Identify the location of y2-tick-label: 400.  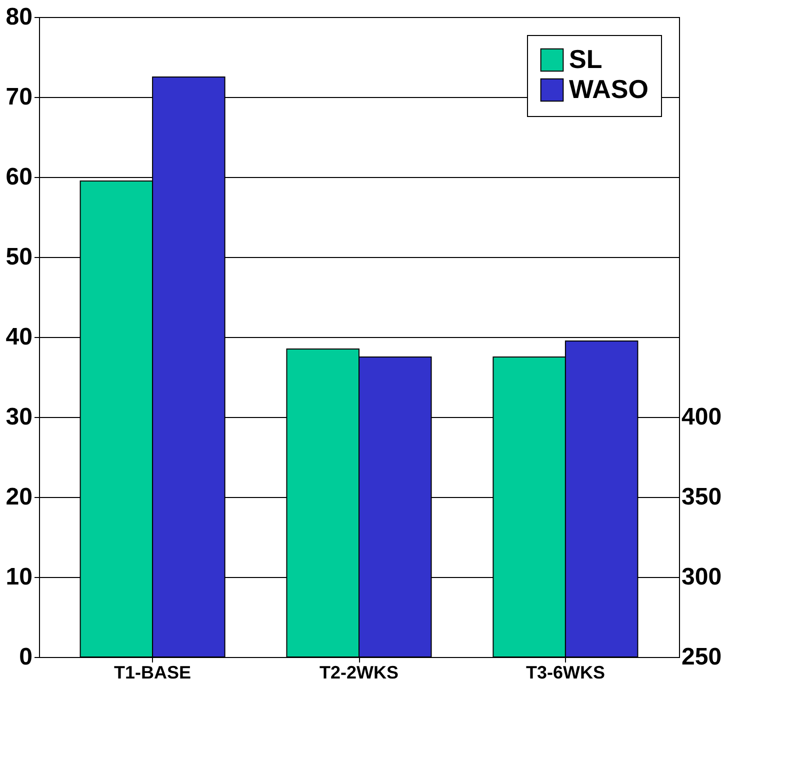
(702, 417).